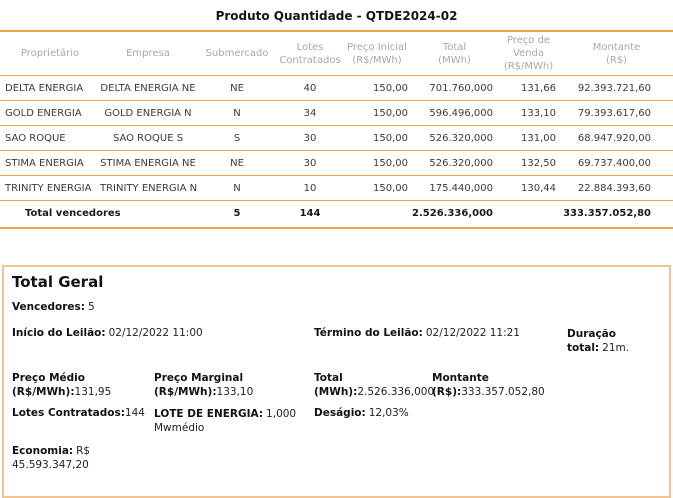 This screenshot has height=498, width=673. Describe the element at coordinates (396, 392) in the screenshot. I see `total-mwh-value: 2.526.336,000` at that location.